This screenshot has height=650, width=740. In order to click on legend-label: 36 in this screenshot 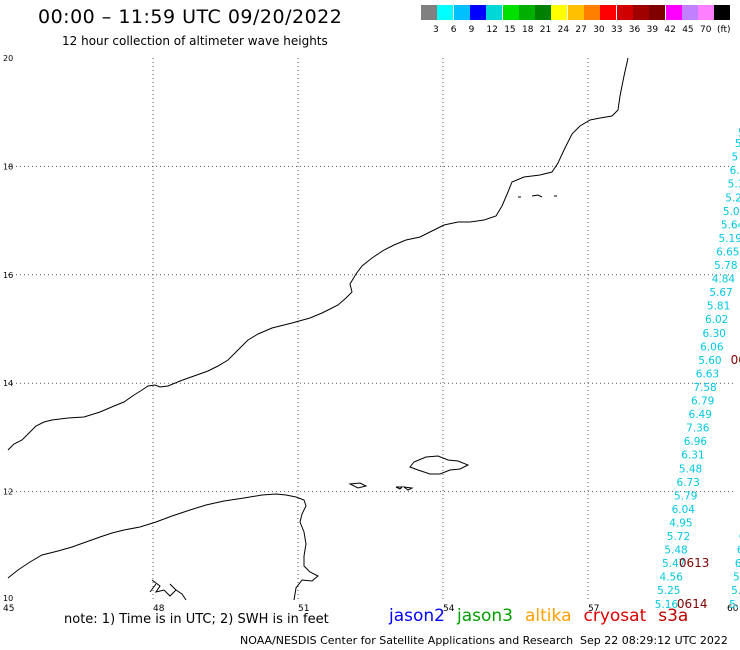, I will do `click(634, 30)`.